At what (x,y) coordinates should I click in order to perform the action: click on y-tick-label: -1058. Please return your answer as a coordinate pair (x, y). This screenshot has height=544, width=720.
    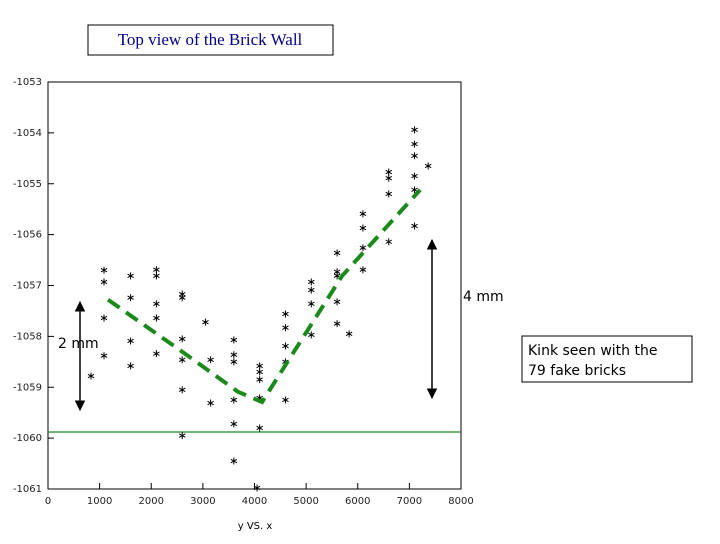
    Looking at the image, I should click on (27, 336).